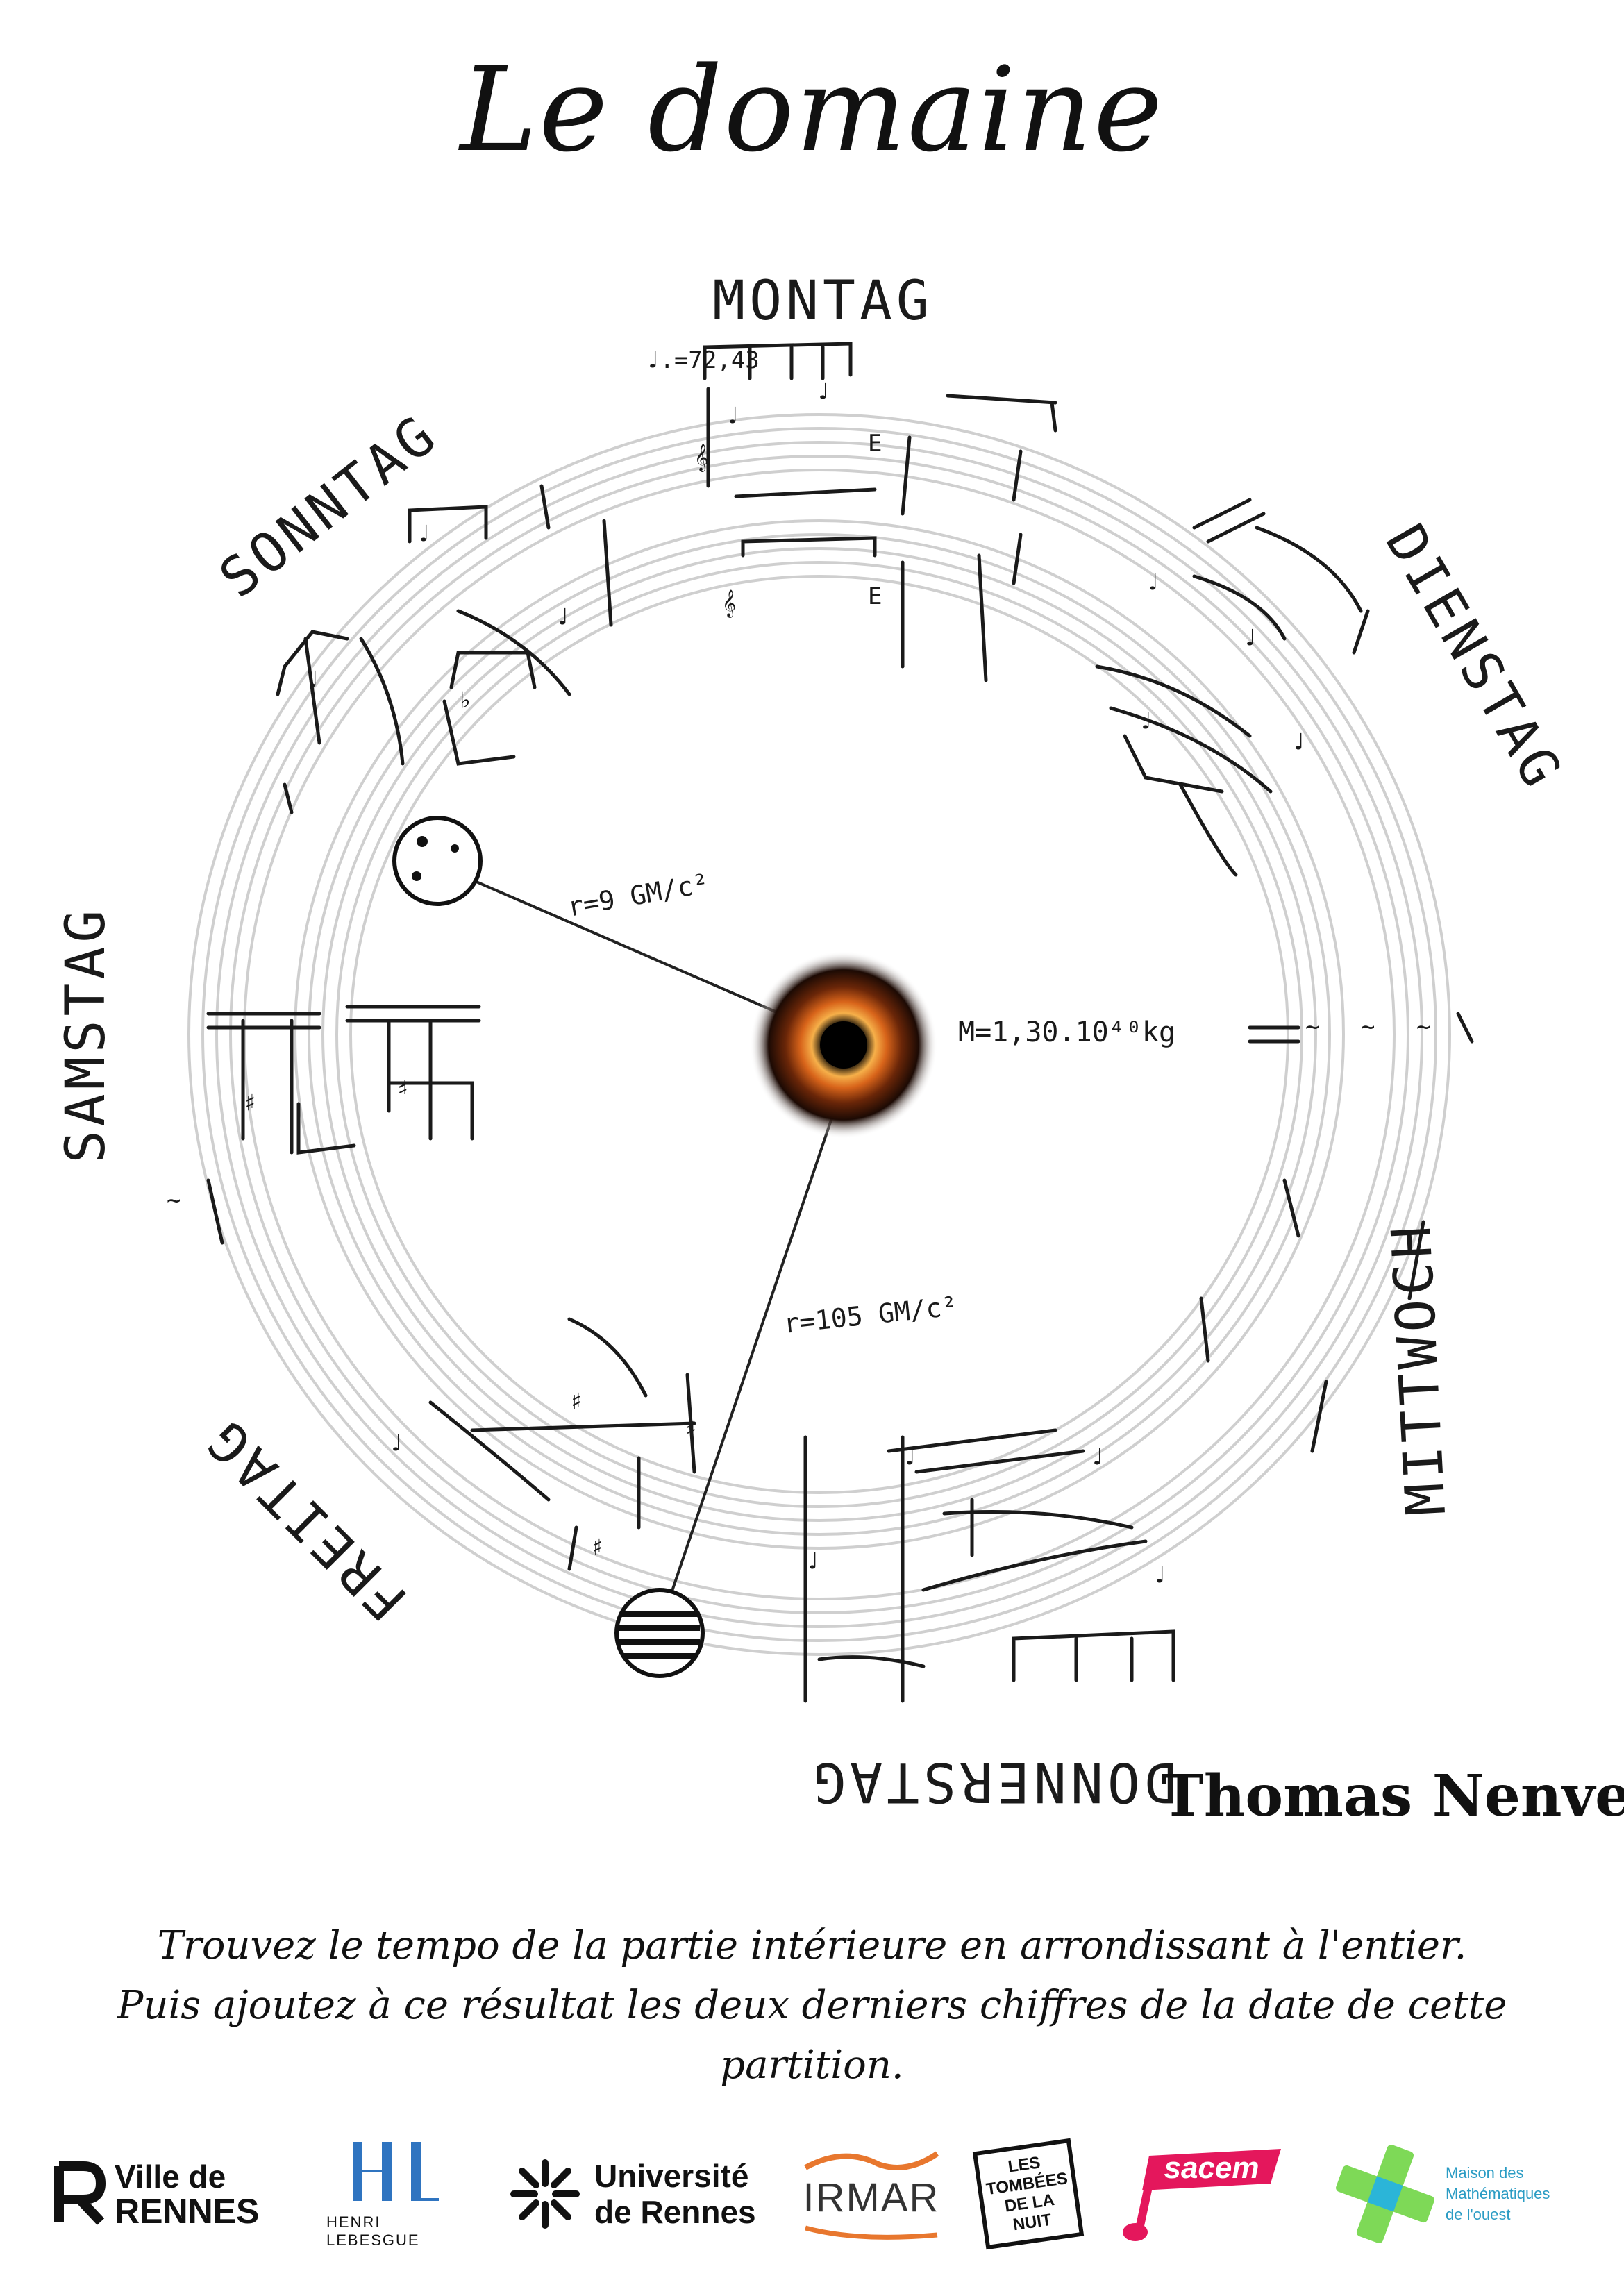  What do you see at coordinates (80, 2193) in the screenshot?
I see `rennes-r-icon` at bounding box center [80, 2193].